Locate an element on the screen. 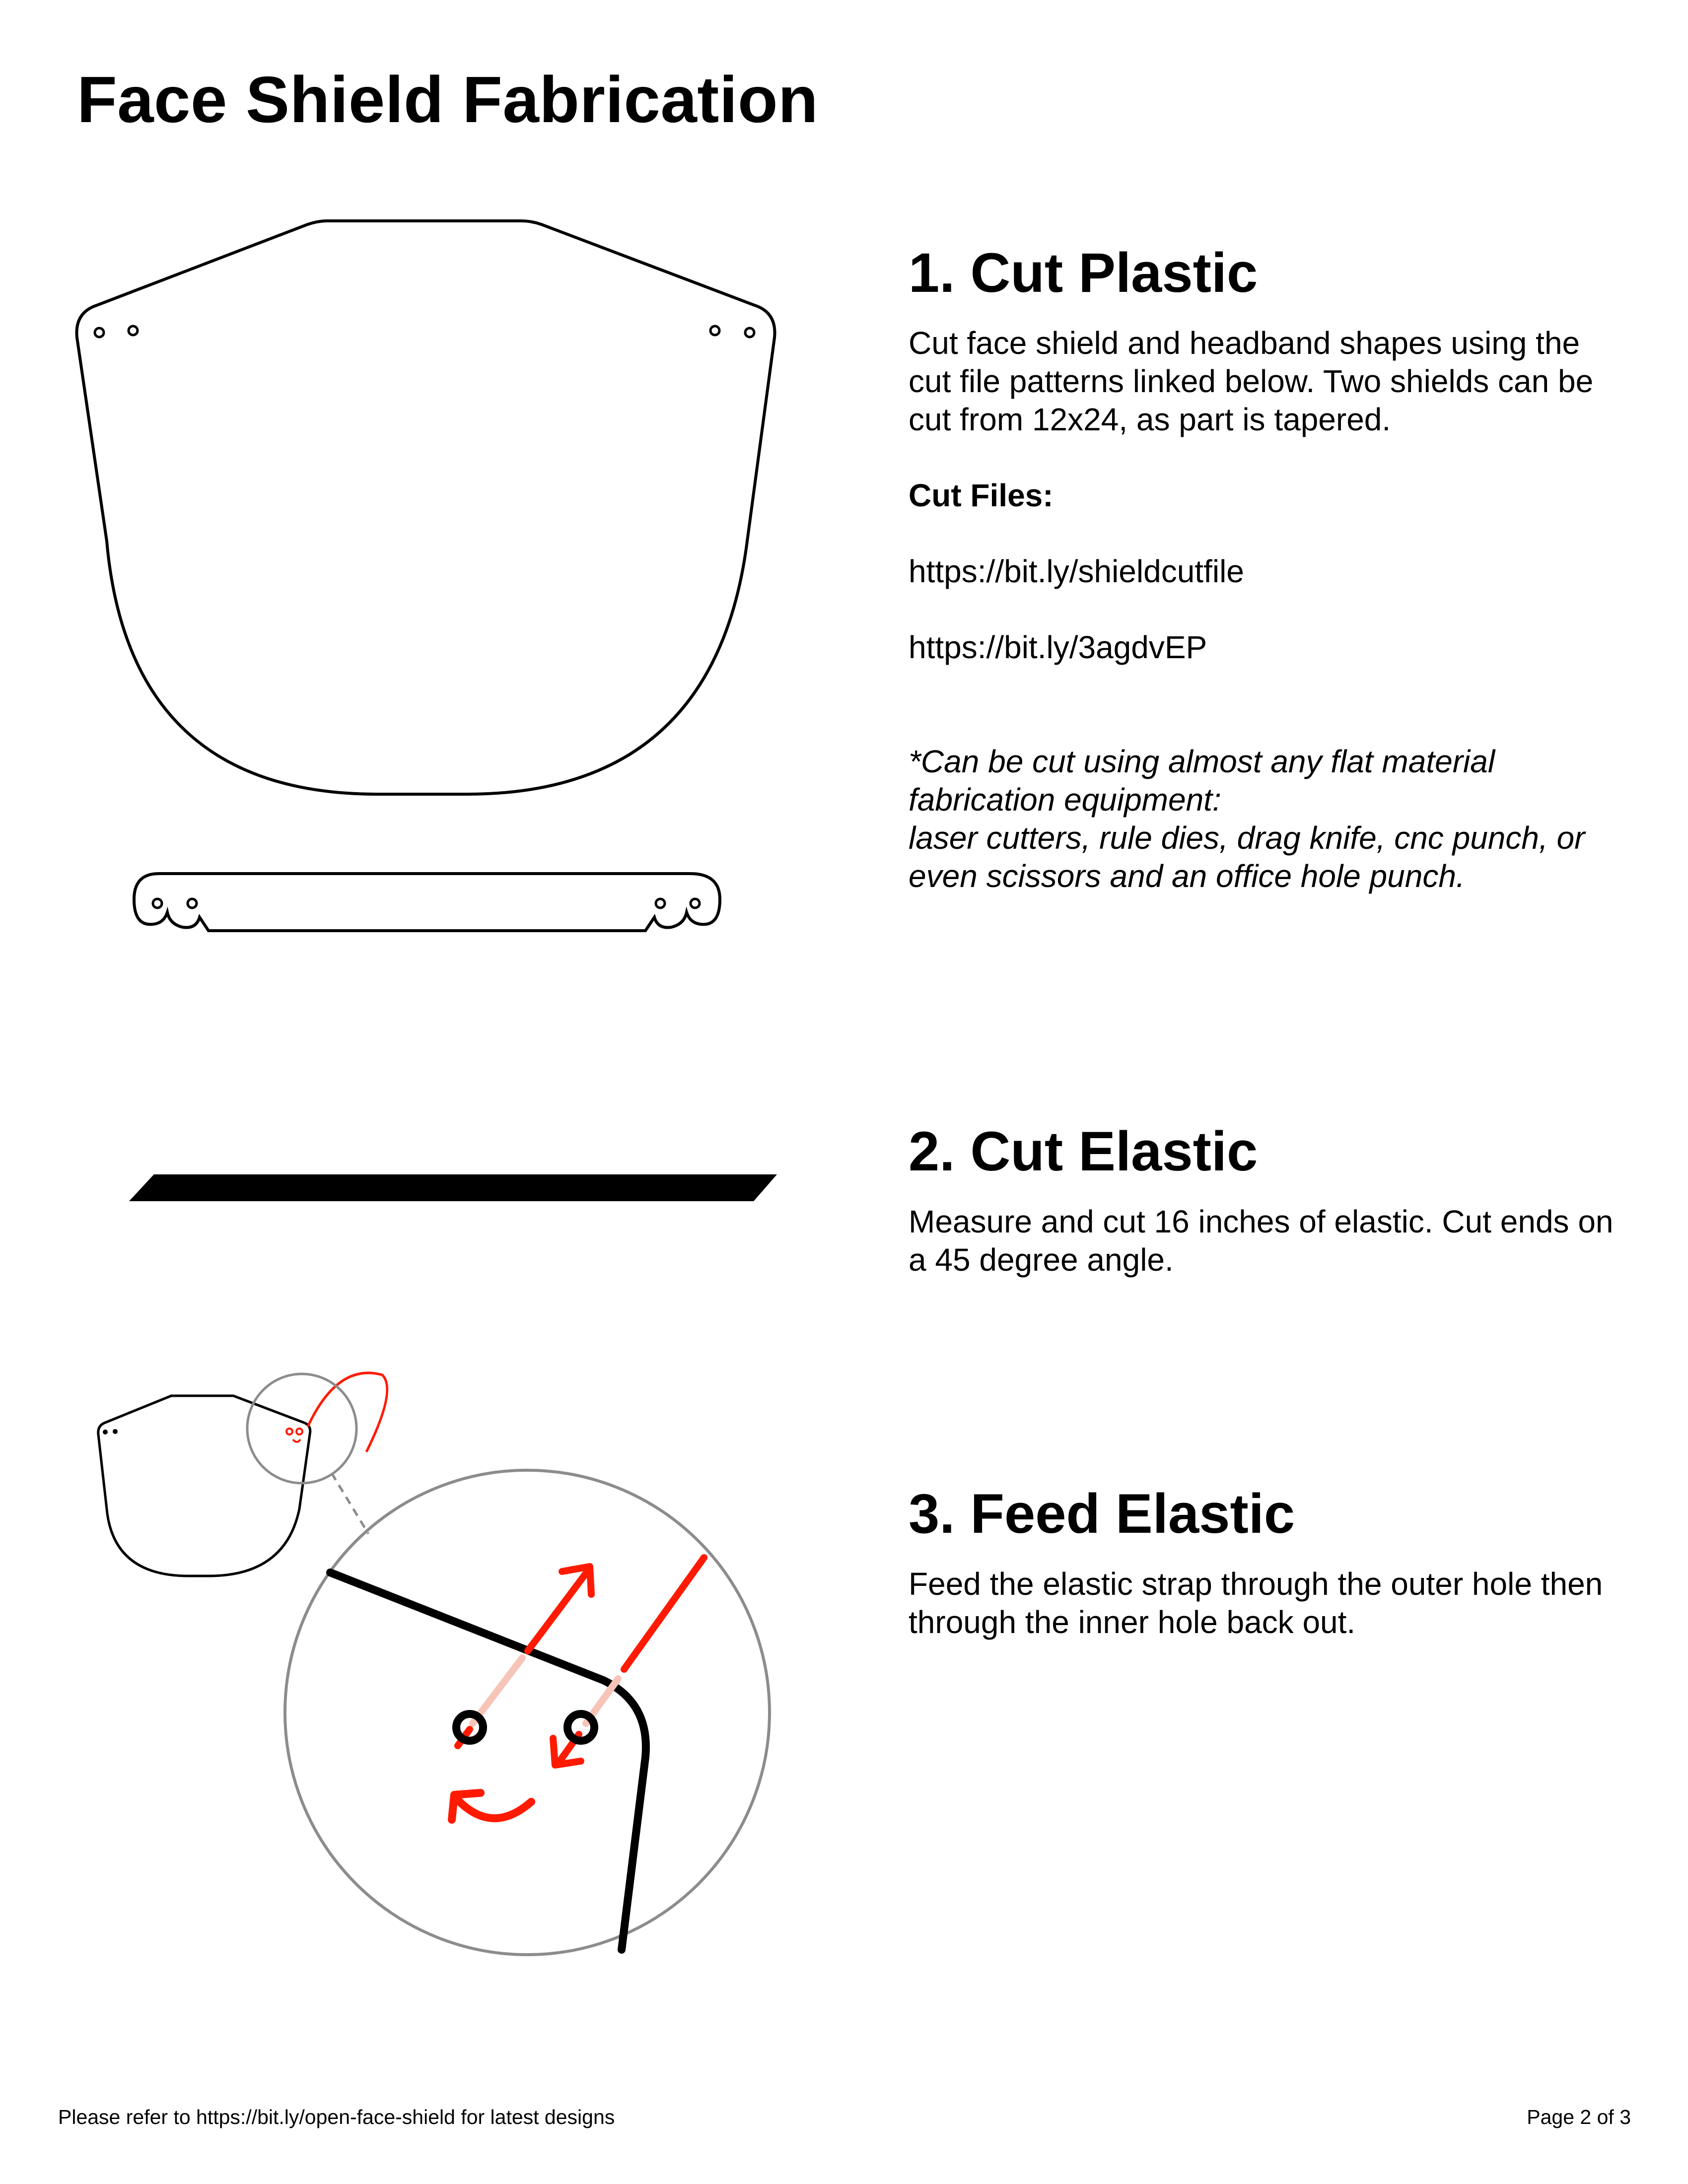 This screenshot has height=2184, width=1688. cut-files-label: Cut Files: is located at coordinates (981, 496).